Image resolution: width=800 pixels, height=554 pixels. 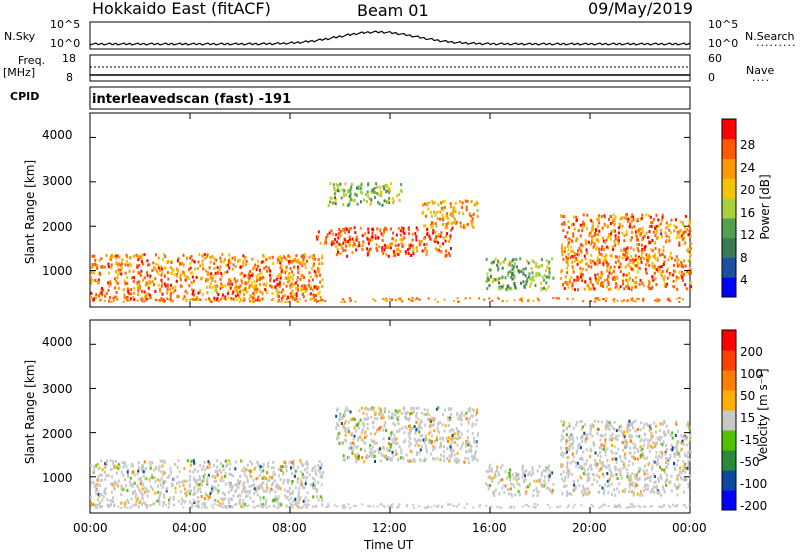 I want to click on power-colorbar-swatch, so click(x=729, y=129).